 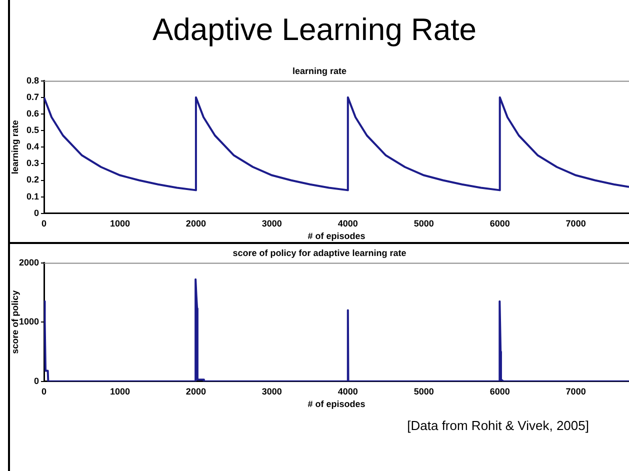 I want to click on y-tick-label: 0.2, so click(x=32, y=179).